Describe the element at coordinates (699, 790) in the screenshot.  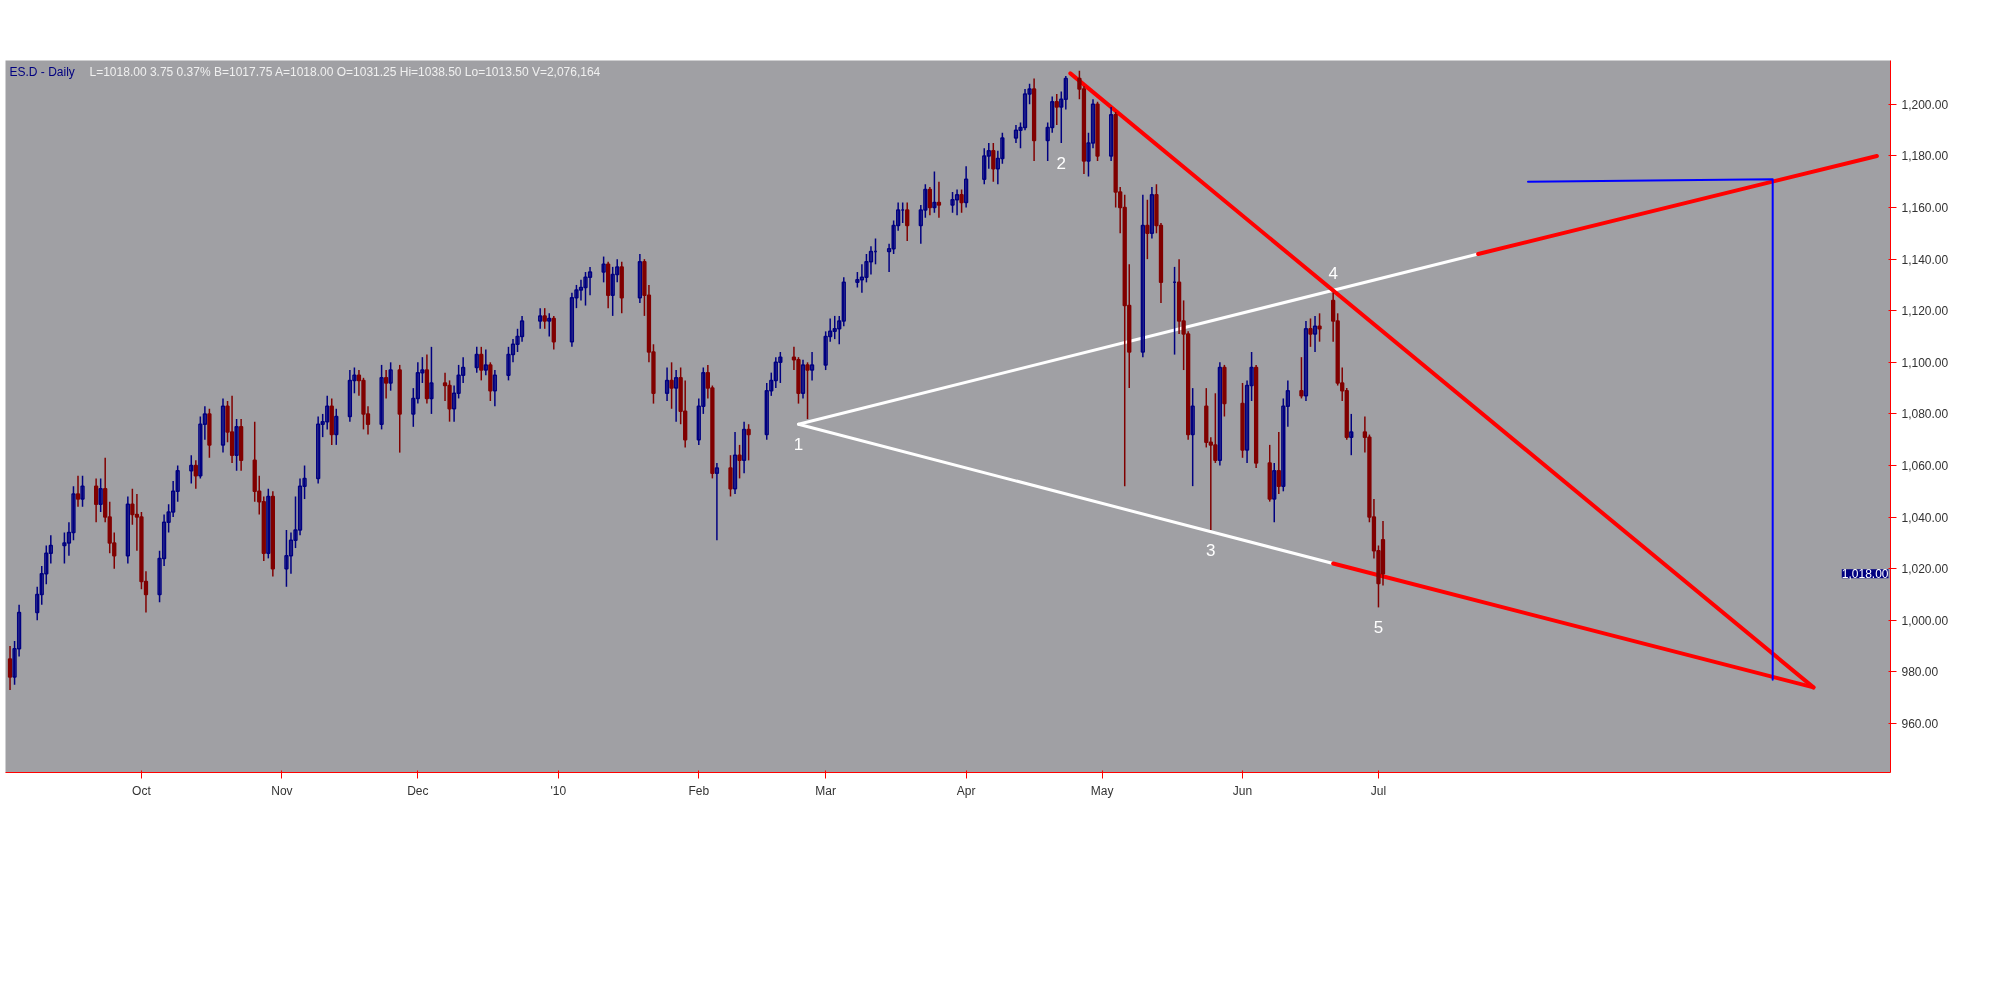
I see `x-tick-label: Feb` at that location.